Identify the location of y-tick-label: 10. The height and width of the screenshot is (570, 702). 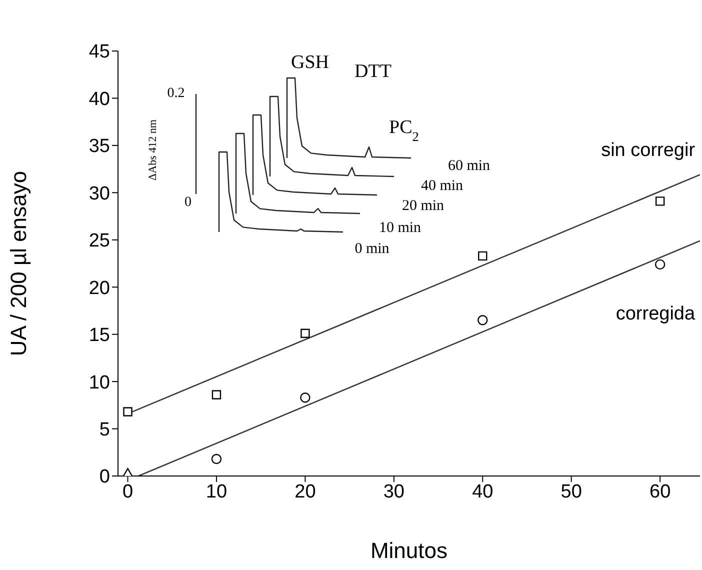
(99, 383).